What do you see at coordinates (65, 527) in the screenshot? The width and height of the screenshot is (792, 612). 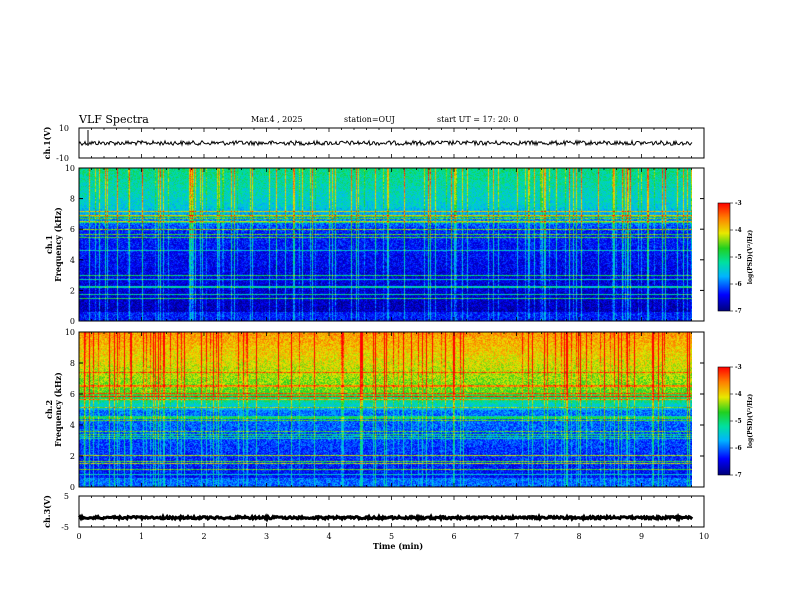 I see `y-tick-label: -5` at bounding box center [65, 527].